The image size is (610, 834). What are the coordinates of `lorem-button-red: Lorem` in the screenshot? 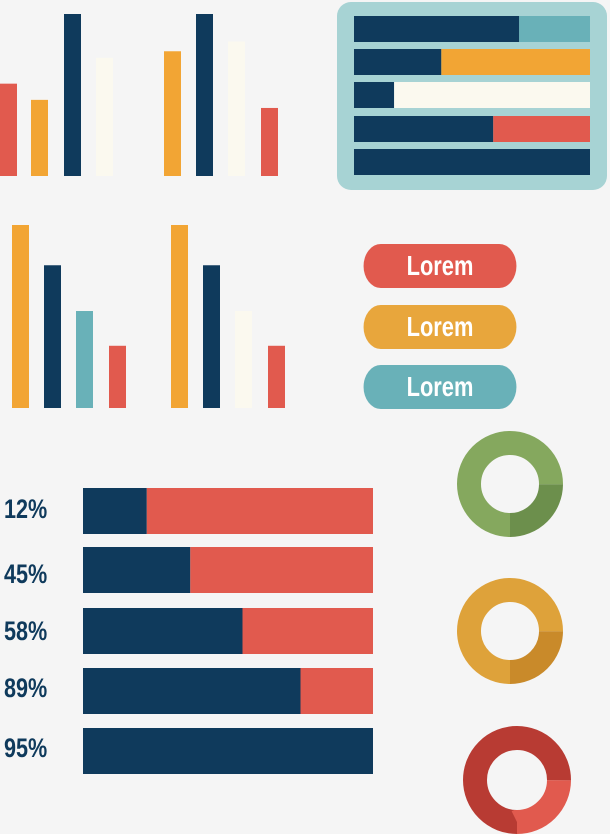 It's located at (440, 266).